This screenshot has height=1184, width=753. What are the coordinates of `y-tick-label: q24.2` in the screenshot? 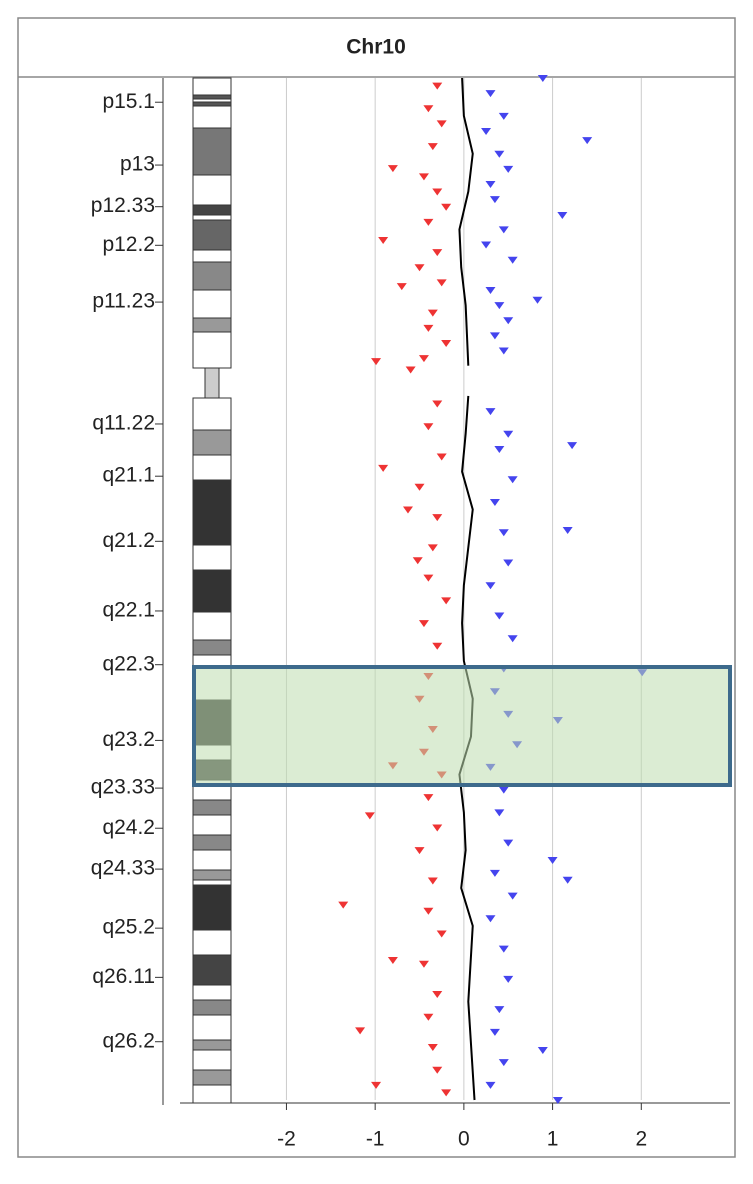 It's located at (128, 827).